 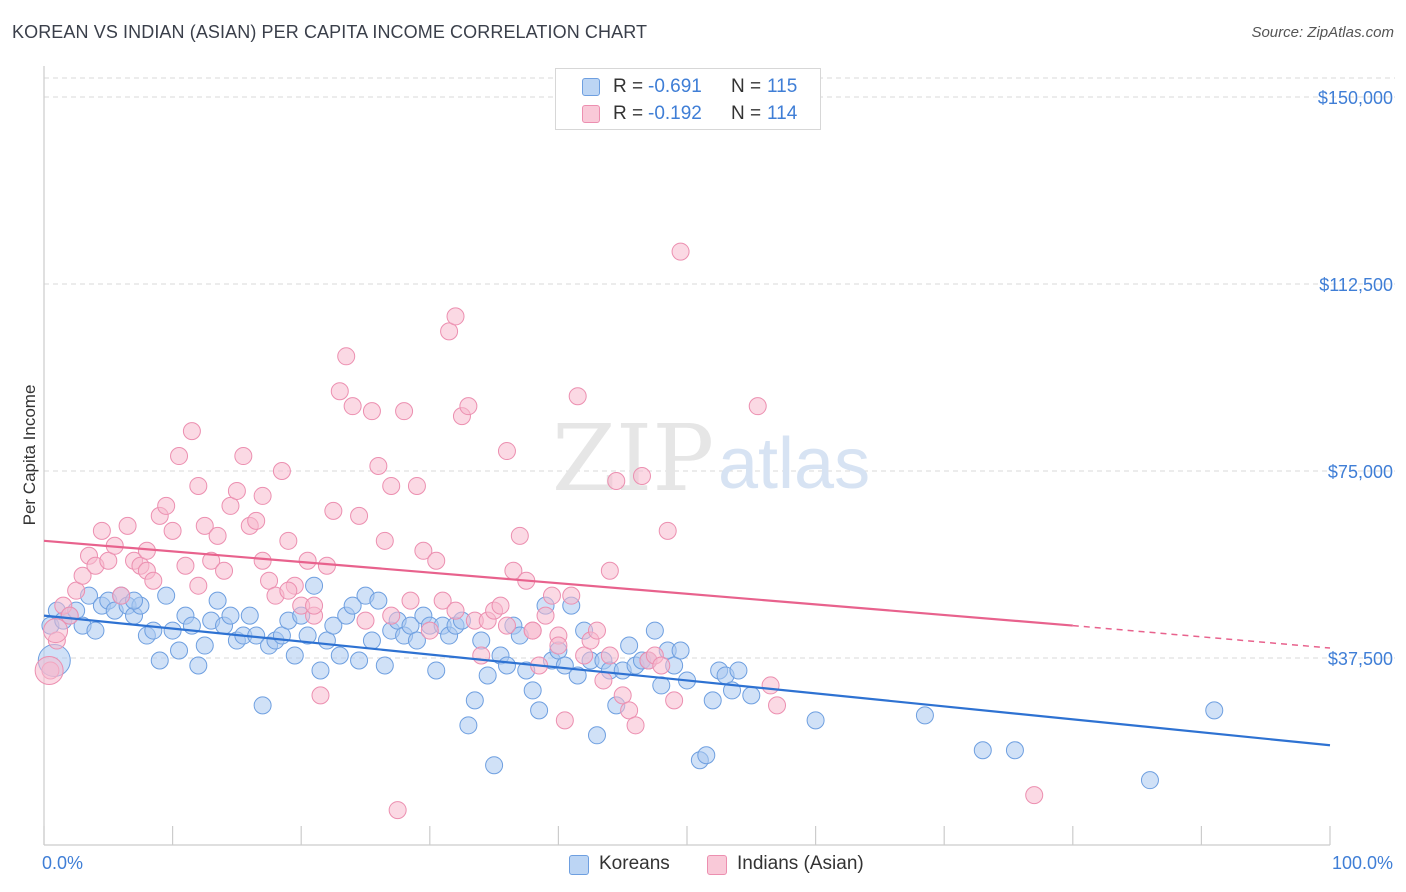 I want to click on legend-row-indians: R = -0.192 N = 114, so click(x=688, y=115).